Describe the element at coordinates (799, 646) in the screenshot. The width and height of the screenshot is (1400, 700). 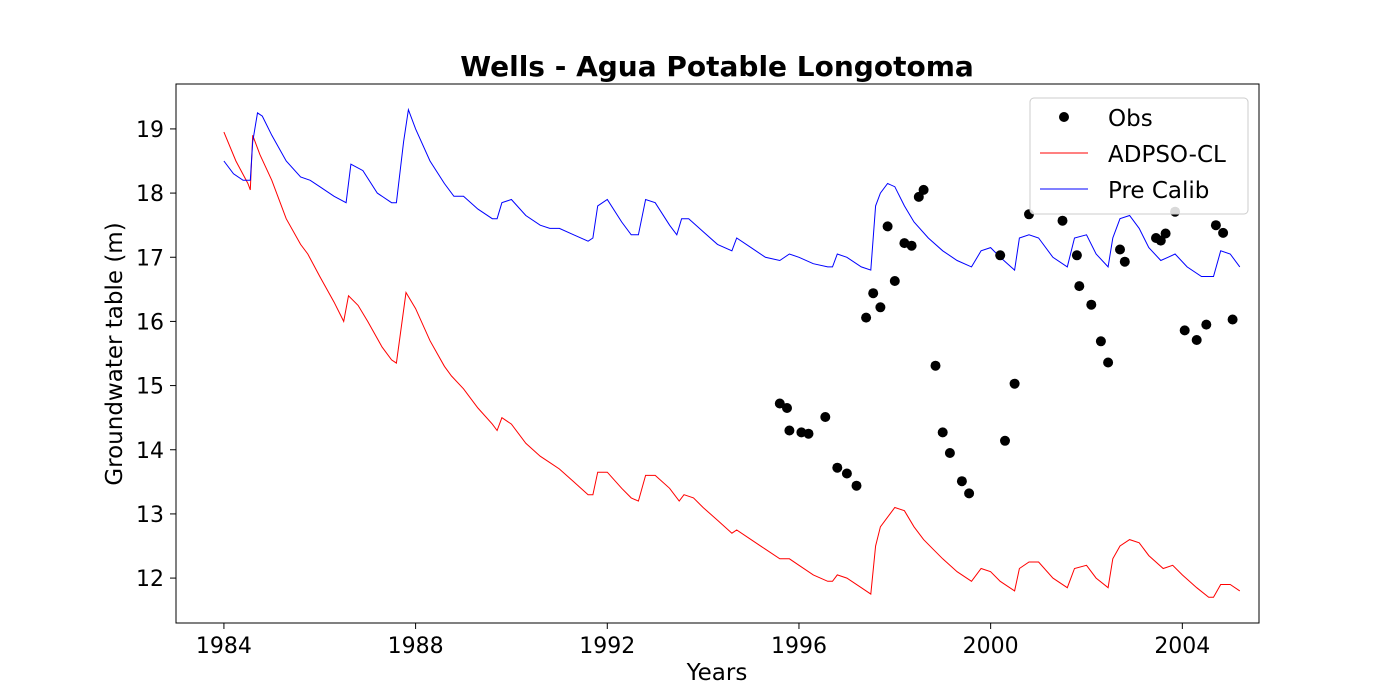
I see `x-tick-label: 1996` at that location.